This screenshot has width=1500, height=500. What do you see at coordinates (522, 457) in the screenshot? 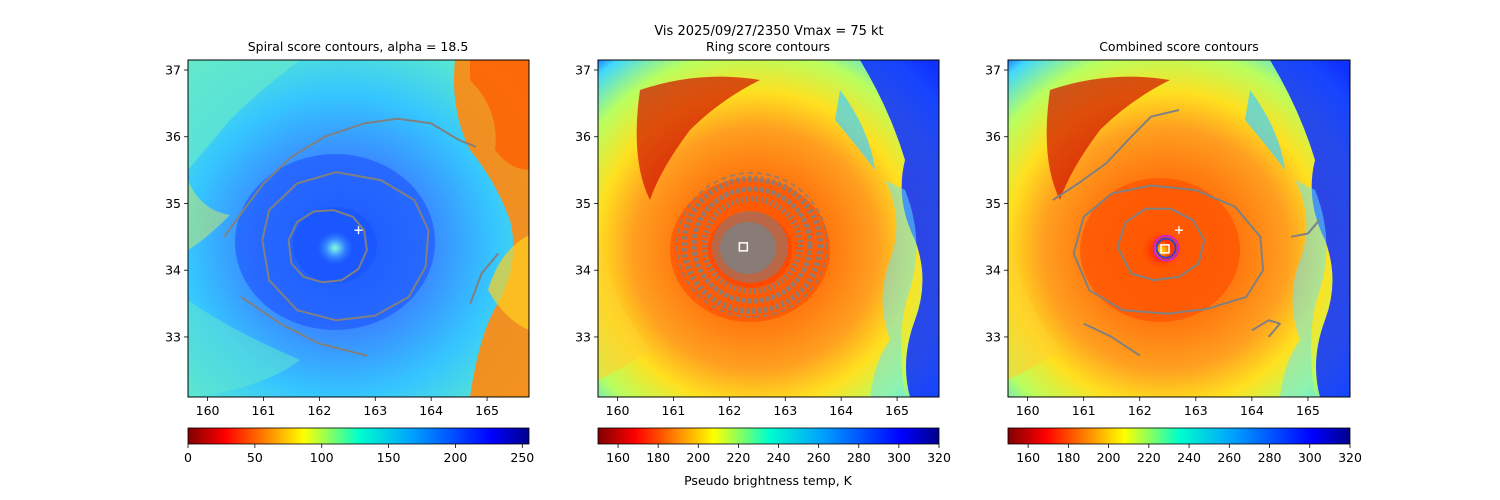
I see `colorbar-tick-label: 250` at bounding box center [522, 457].